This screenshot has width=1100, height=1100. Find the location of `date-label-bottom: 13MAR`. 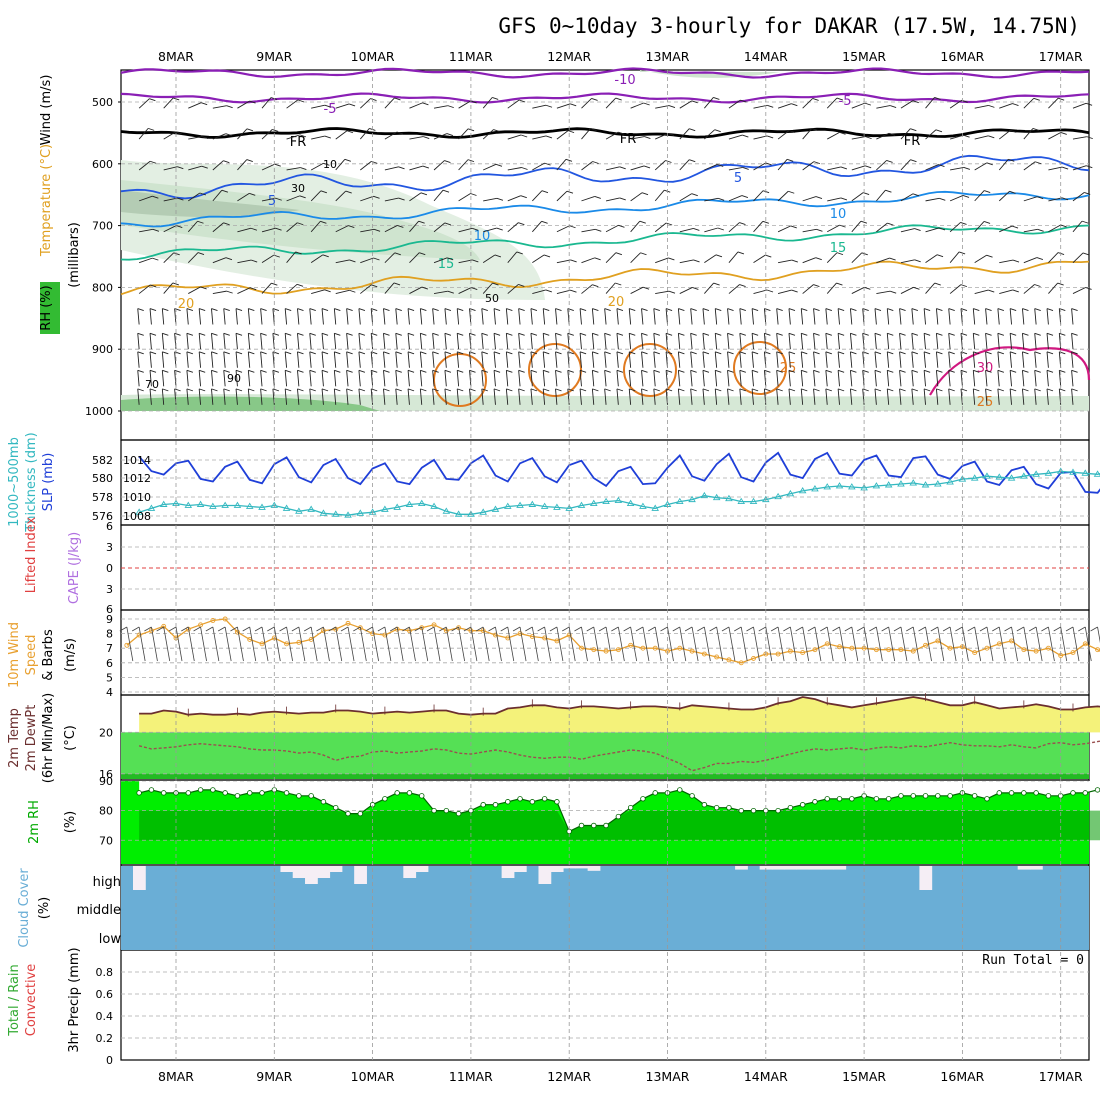

date-label-bottom: 13MAR is located at coordinates (668, 1076).